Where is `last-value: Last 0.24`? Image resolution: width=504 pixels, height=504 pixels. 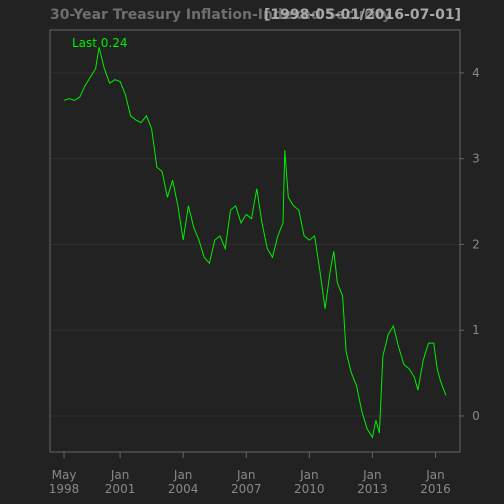 last-value: Last 0.24 is located at coordinates (100, 43).